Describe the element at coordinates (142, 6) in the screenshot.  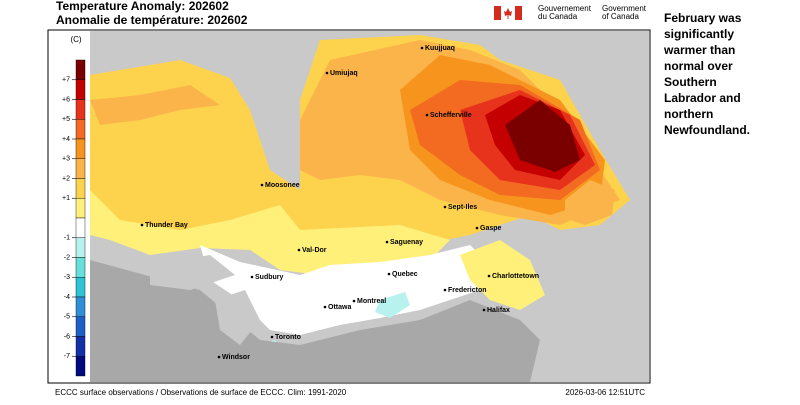
I see `title-en: Temperature Anomaly: 202602` at that location.